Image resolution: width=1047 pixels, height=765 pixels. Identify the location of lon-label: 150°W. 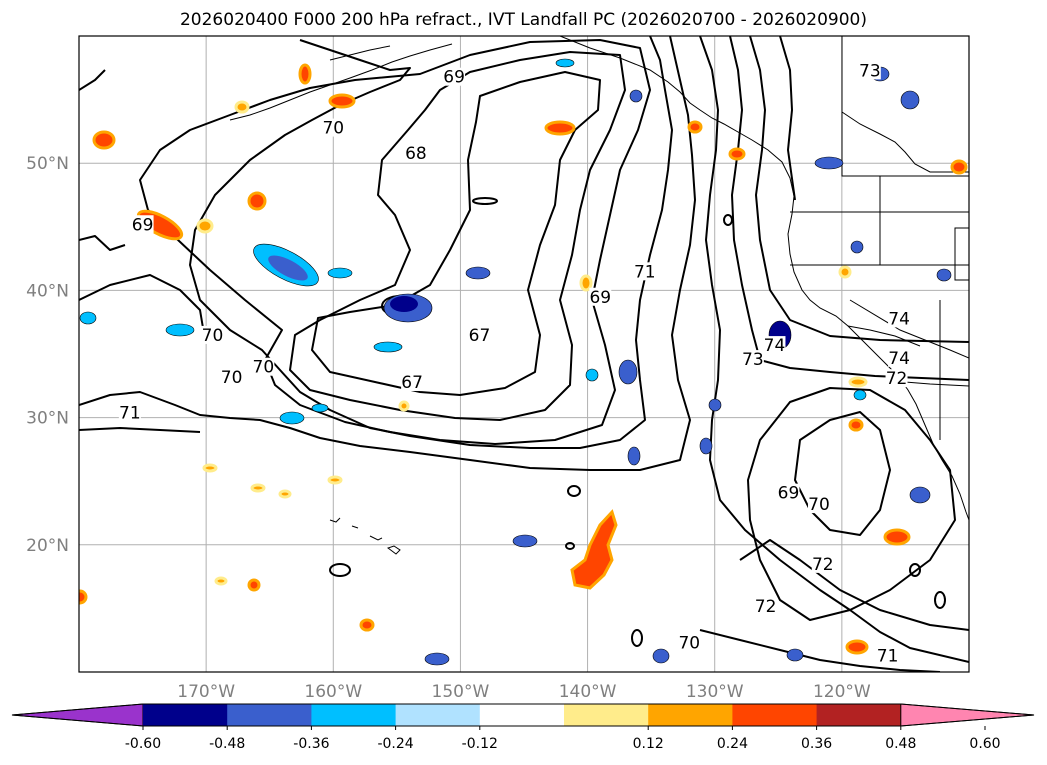
(461, 692).